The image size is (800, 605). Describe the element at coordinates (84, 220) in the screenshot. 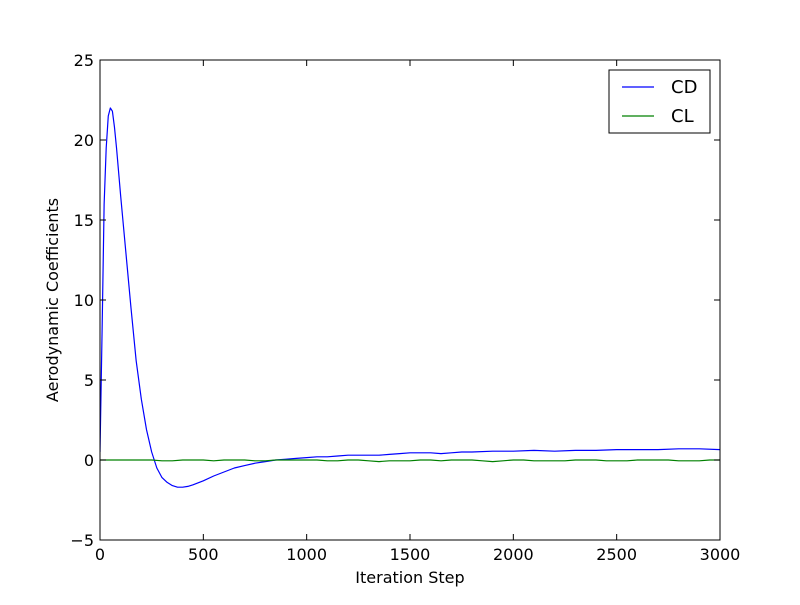

I see `y-tick-label: 15` at that location.